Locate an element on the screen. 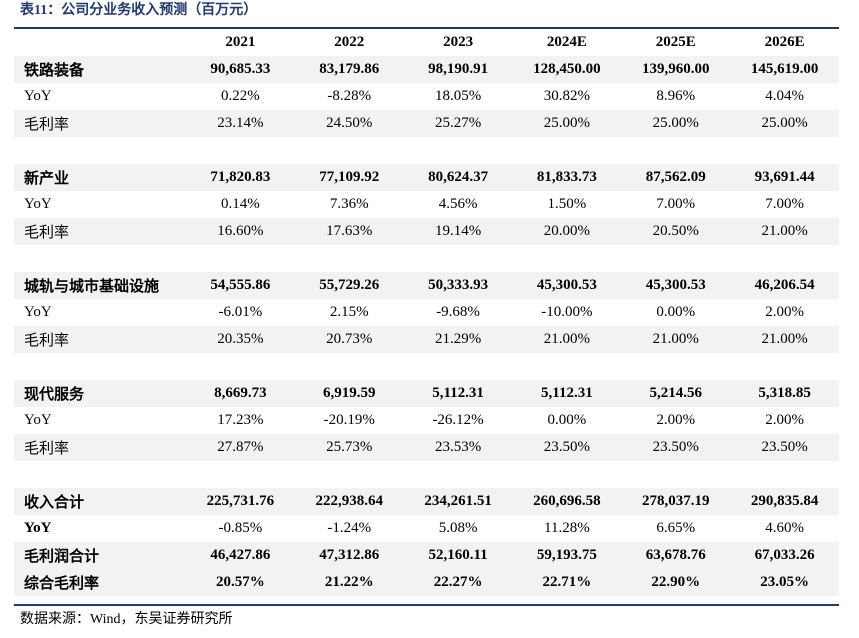 This screenshot has height=638, width=859. table-title: 表11：公司分业务收入预测（百万元） is located at coordinates (139, 10).